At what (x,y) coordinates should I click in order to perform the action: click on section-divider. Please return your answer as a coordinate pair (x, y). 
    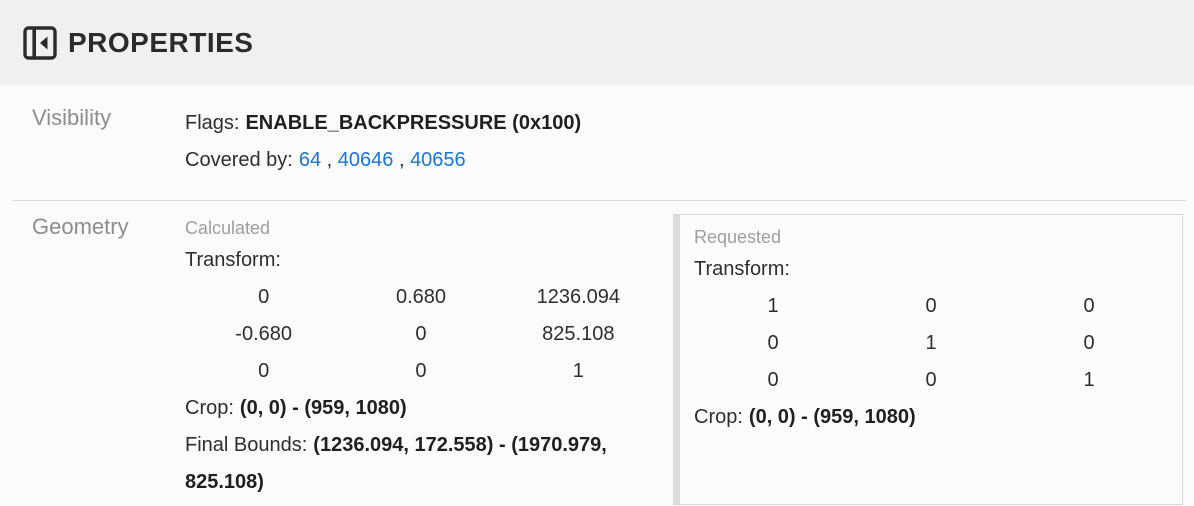
    Looking at the image, I should click on (599, 200).